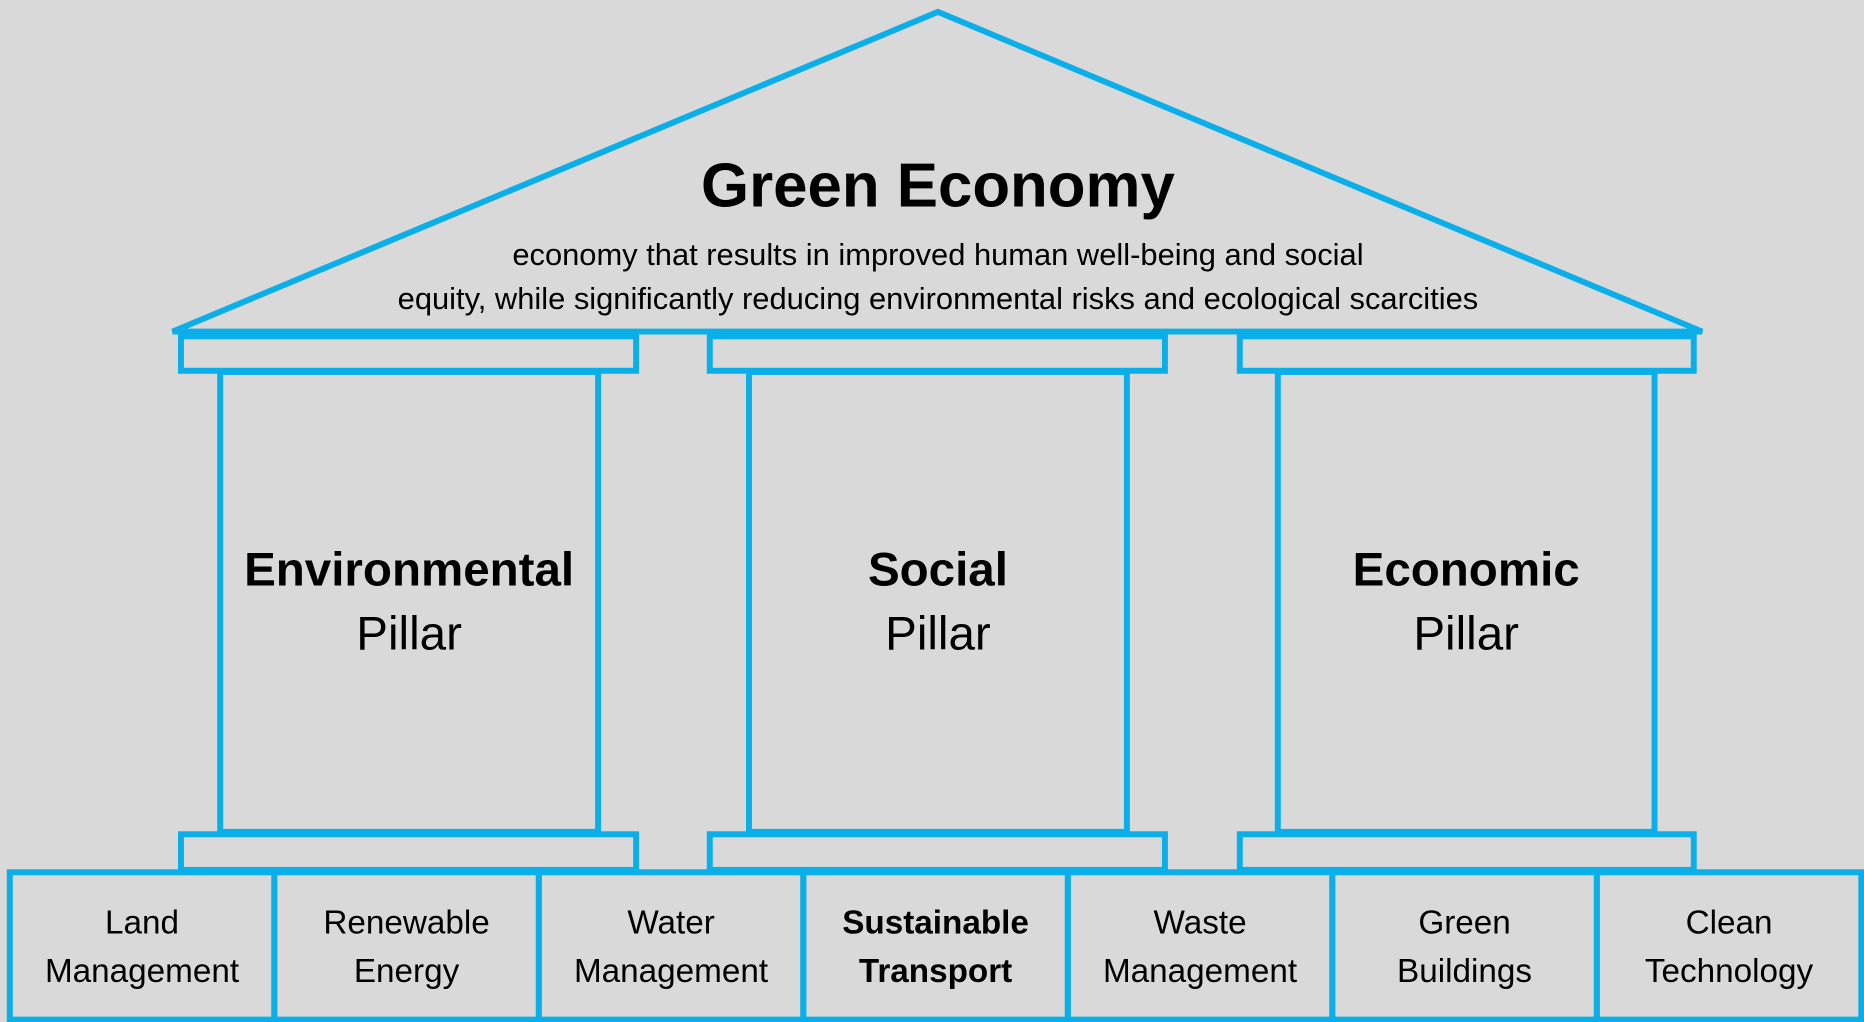 The image size is (1864, 1022). What do you see at coordinates (935, 922) in the screenshot?
I see `foundation-label: Sustainable` at bounding box center [935, 922].